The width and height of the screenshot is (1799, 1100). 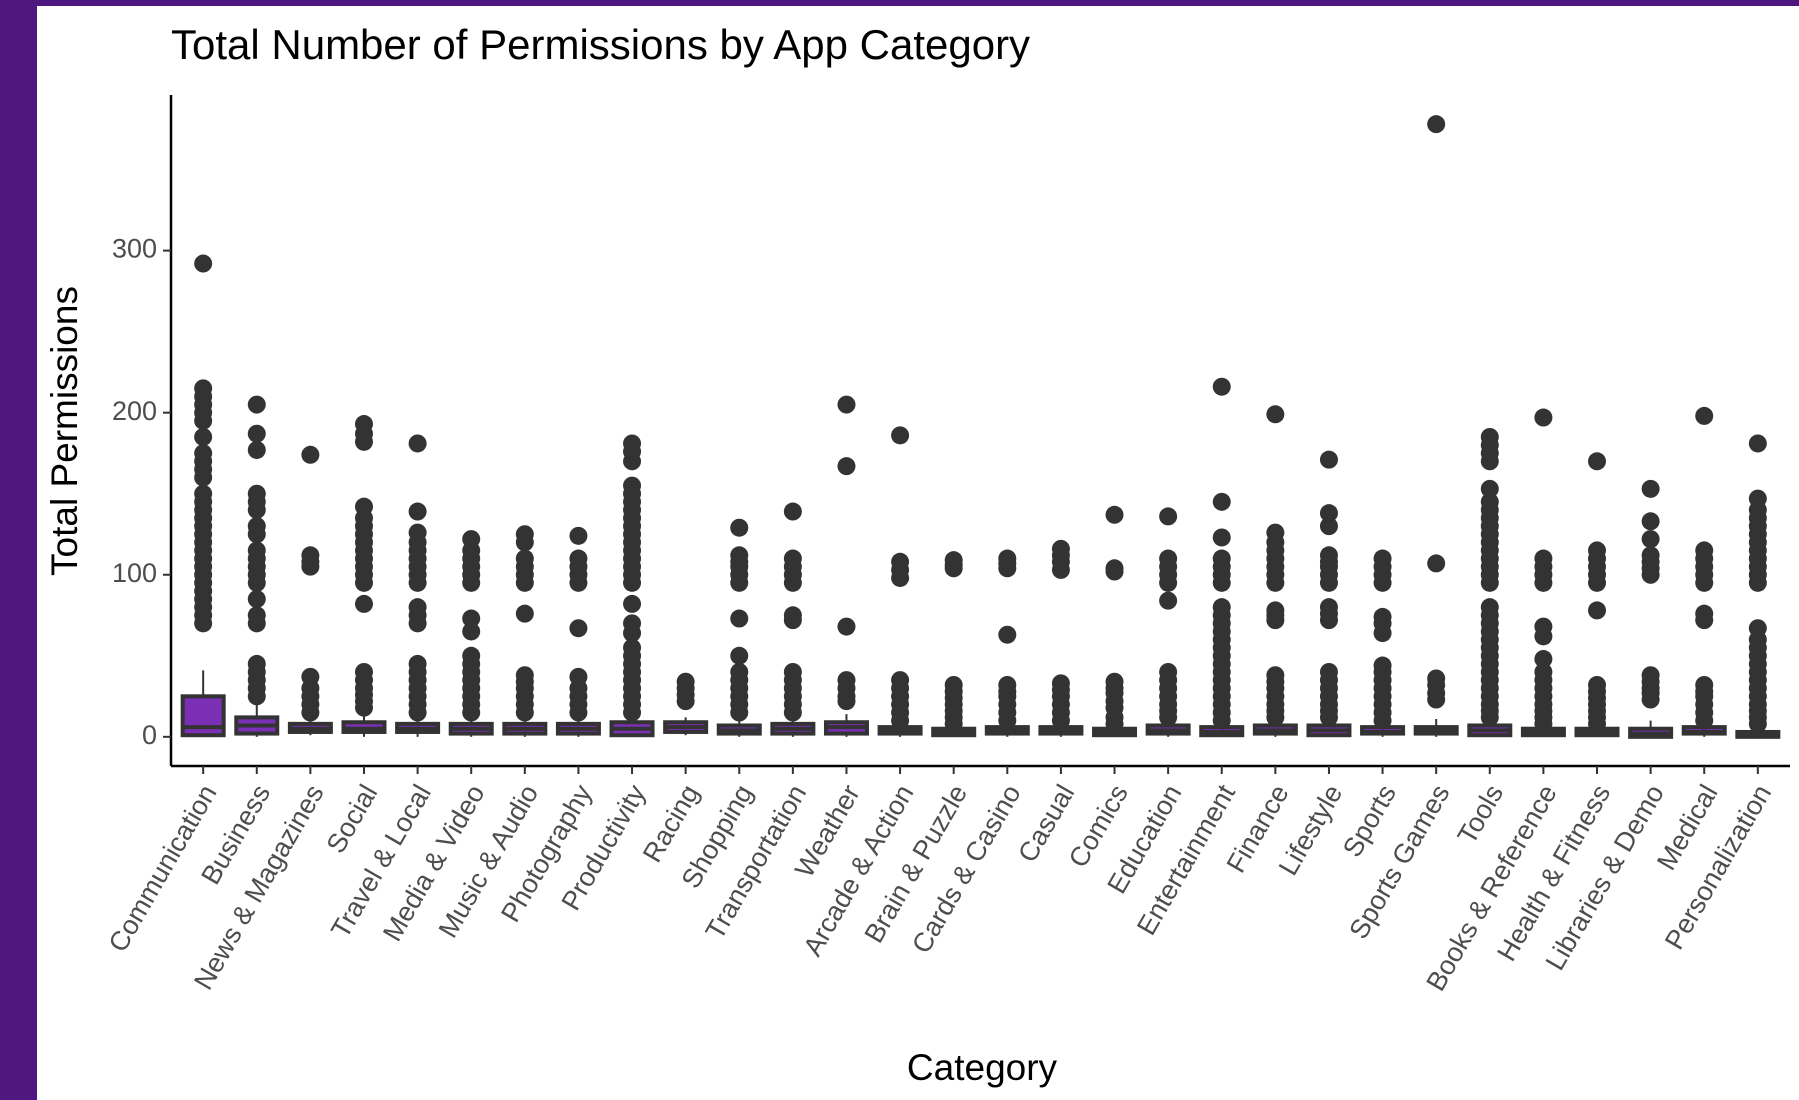 What do you see at coordinates (982, 1067) in the screenshot?
I see `x-axis-title: Category` at bounding box center [982, 1067].